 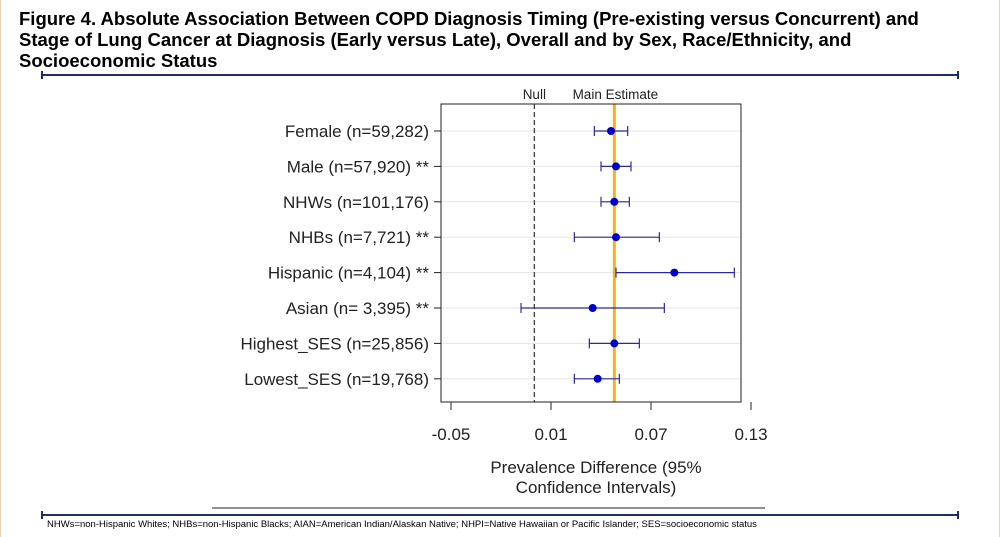 I want to click on top-rule-right-tick, so click(x=958, y=75).